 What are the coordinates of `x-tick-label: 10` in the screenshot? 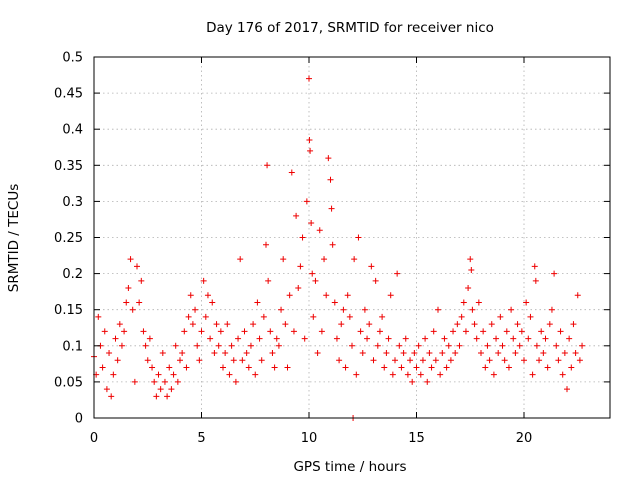 It's located at (309, 438).